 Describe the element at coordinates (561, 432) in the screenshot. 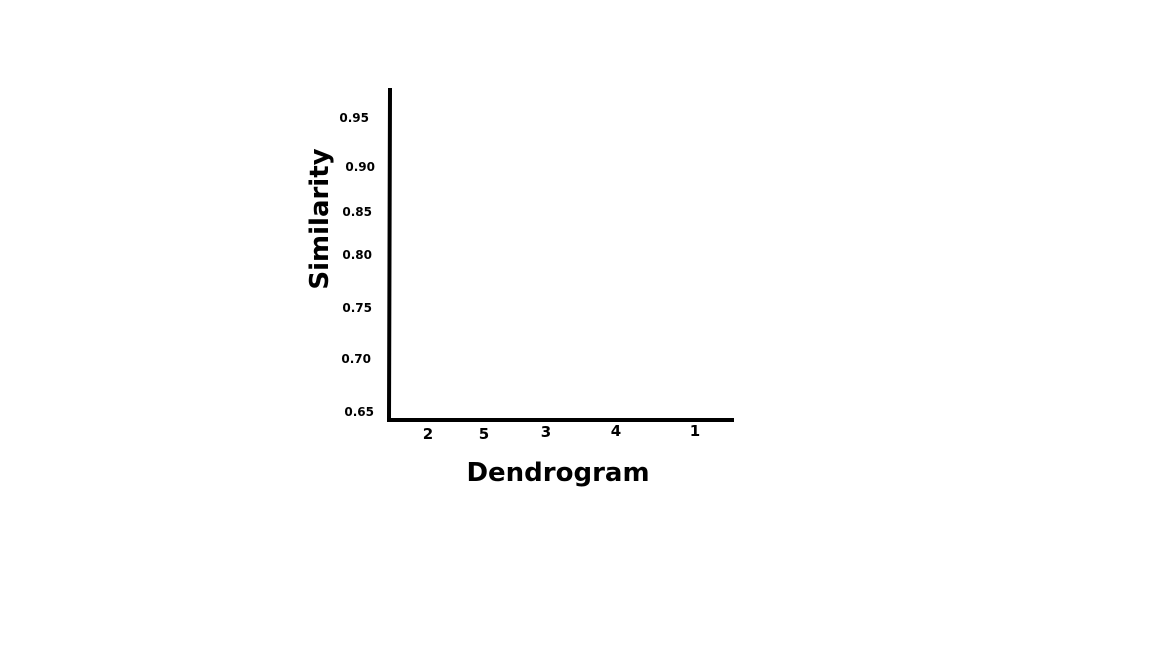

I see `x-tick-labels: 2 5 3 4 1` at that location.